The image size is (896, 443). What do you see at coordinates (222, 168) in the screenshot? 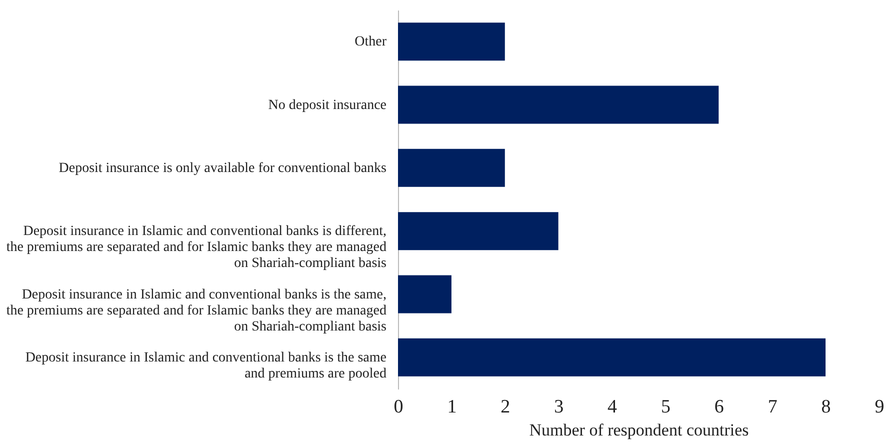
I see `y-tick-label: Deposit insurance is only available for conventional banks` at bounding box center [222, 168].